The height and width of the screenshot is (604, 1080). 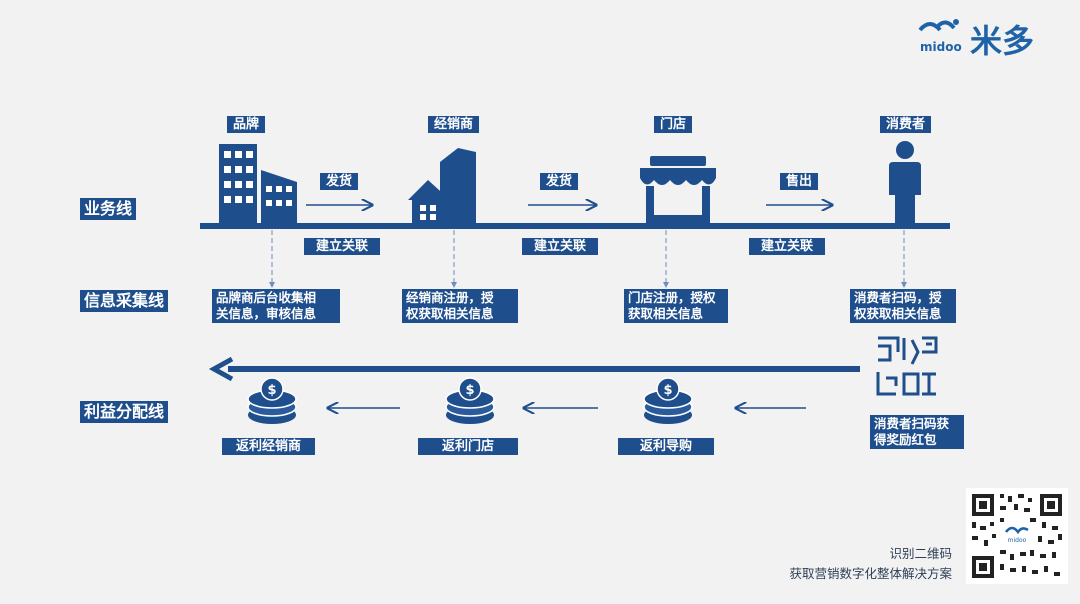 I want to click on return-arrow, so click(x=534, y=369).